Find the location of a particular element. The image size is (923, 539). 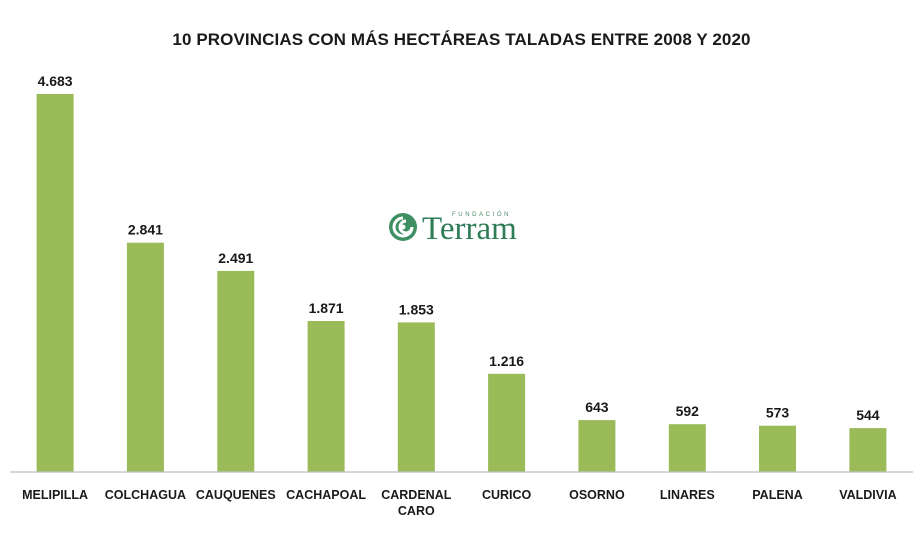

bar-valdivia is located at coordinates (868, 450).